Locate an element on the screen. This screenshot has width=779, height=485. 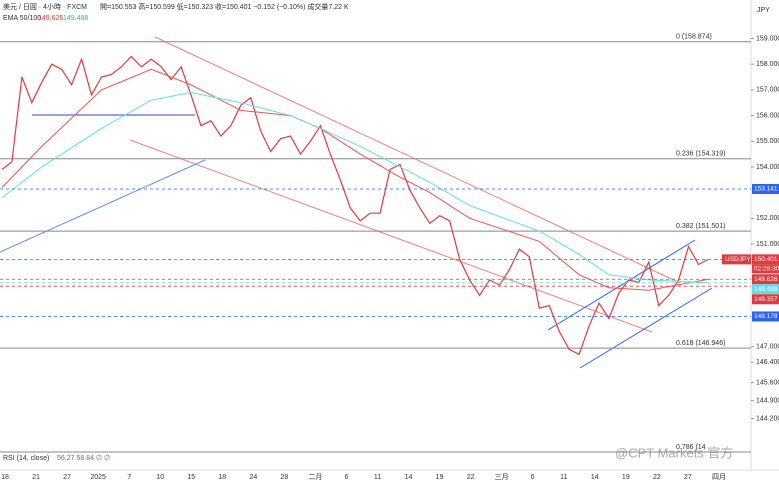
ema100-value: 149.488 is located at coordinates (75, 18).